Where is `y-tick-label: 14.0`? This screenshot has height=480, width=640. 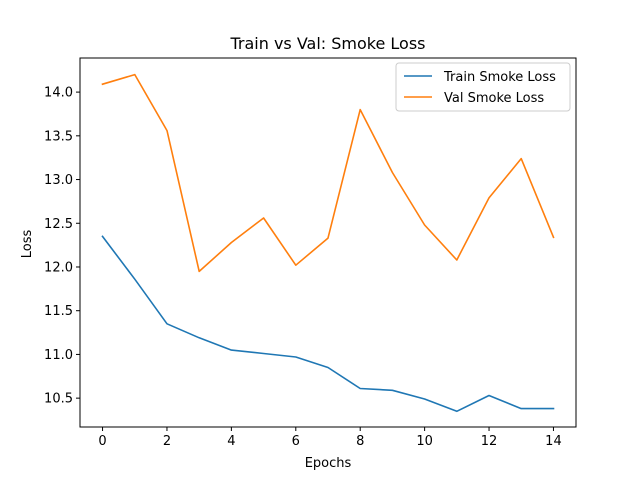
y-tick-label: 14.0 is located at coordinates (58, 93).